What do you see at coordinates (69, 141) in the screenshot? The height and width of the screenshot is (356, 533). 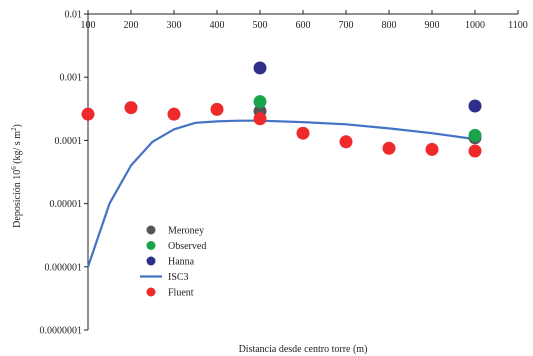 I see `y-tick-label: 0.0001` at bounding box center [69, 141].